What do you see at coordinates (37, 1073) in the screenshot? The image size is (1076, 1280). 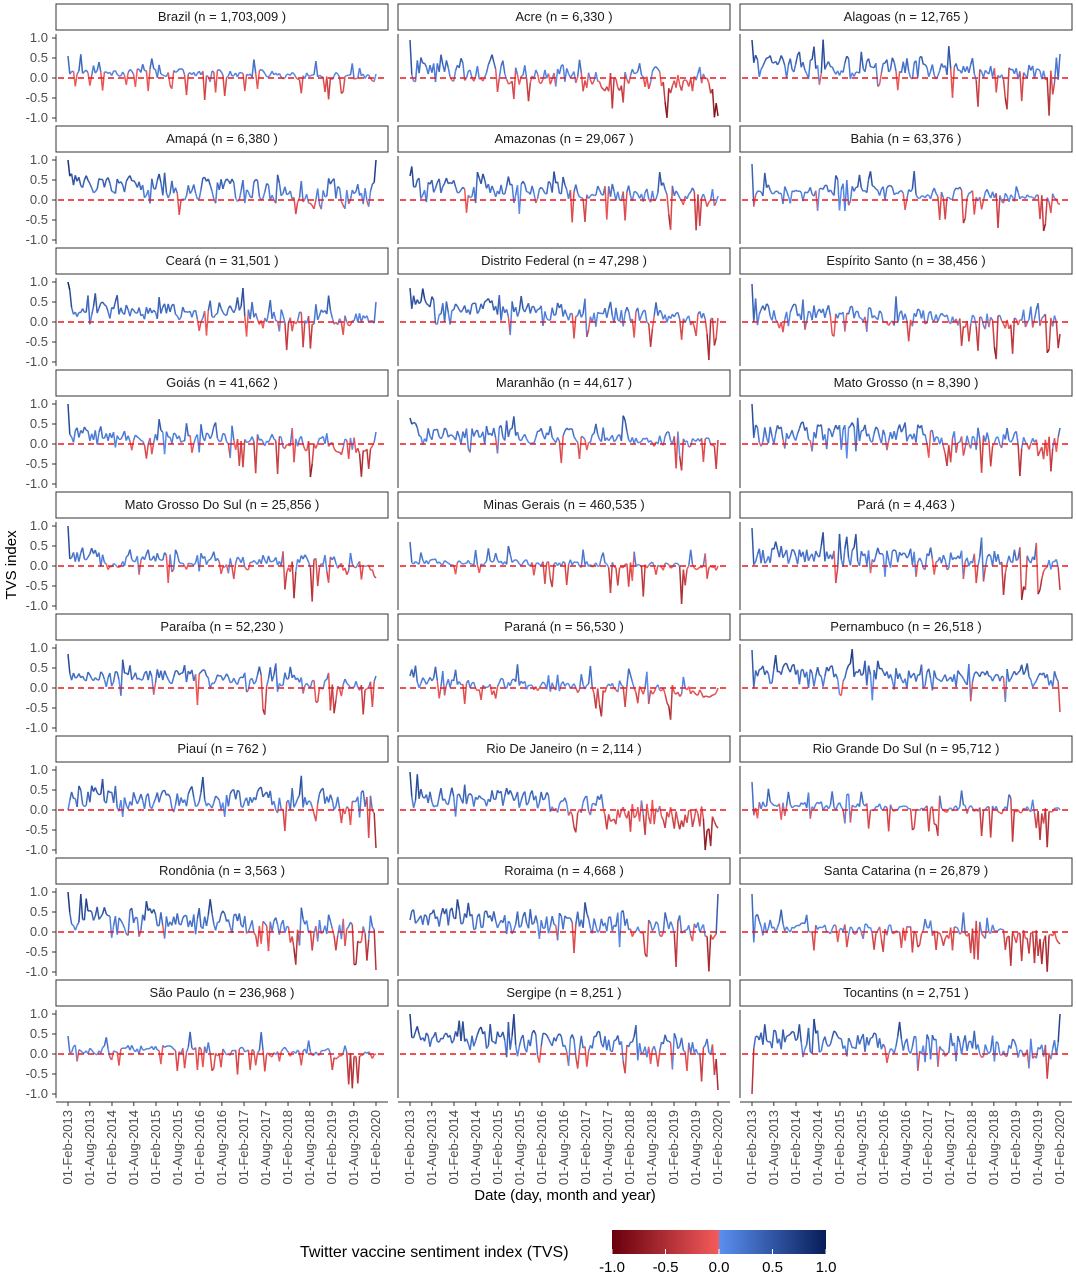 I see `y-tick-label: -0.5` at bounding box center [37, 1073].